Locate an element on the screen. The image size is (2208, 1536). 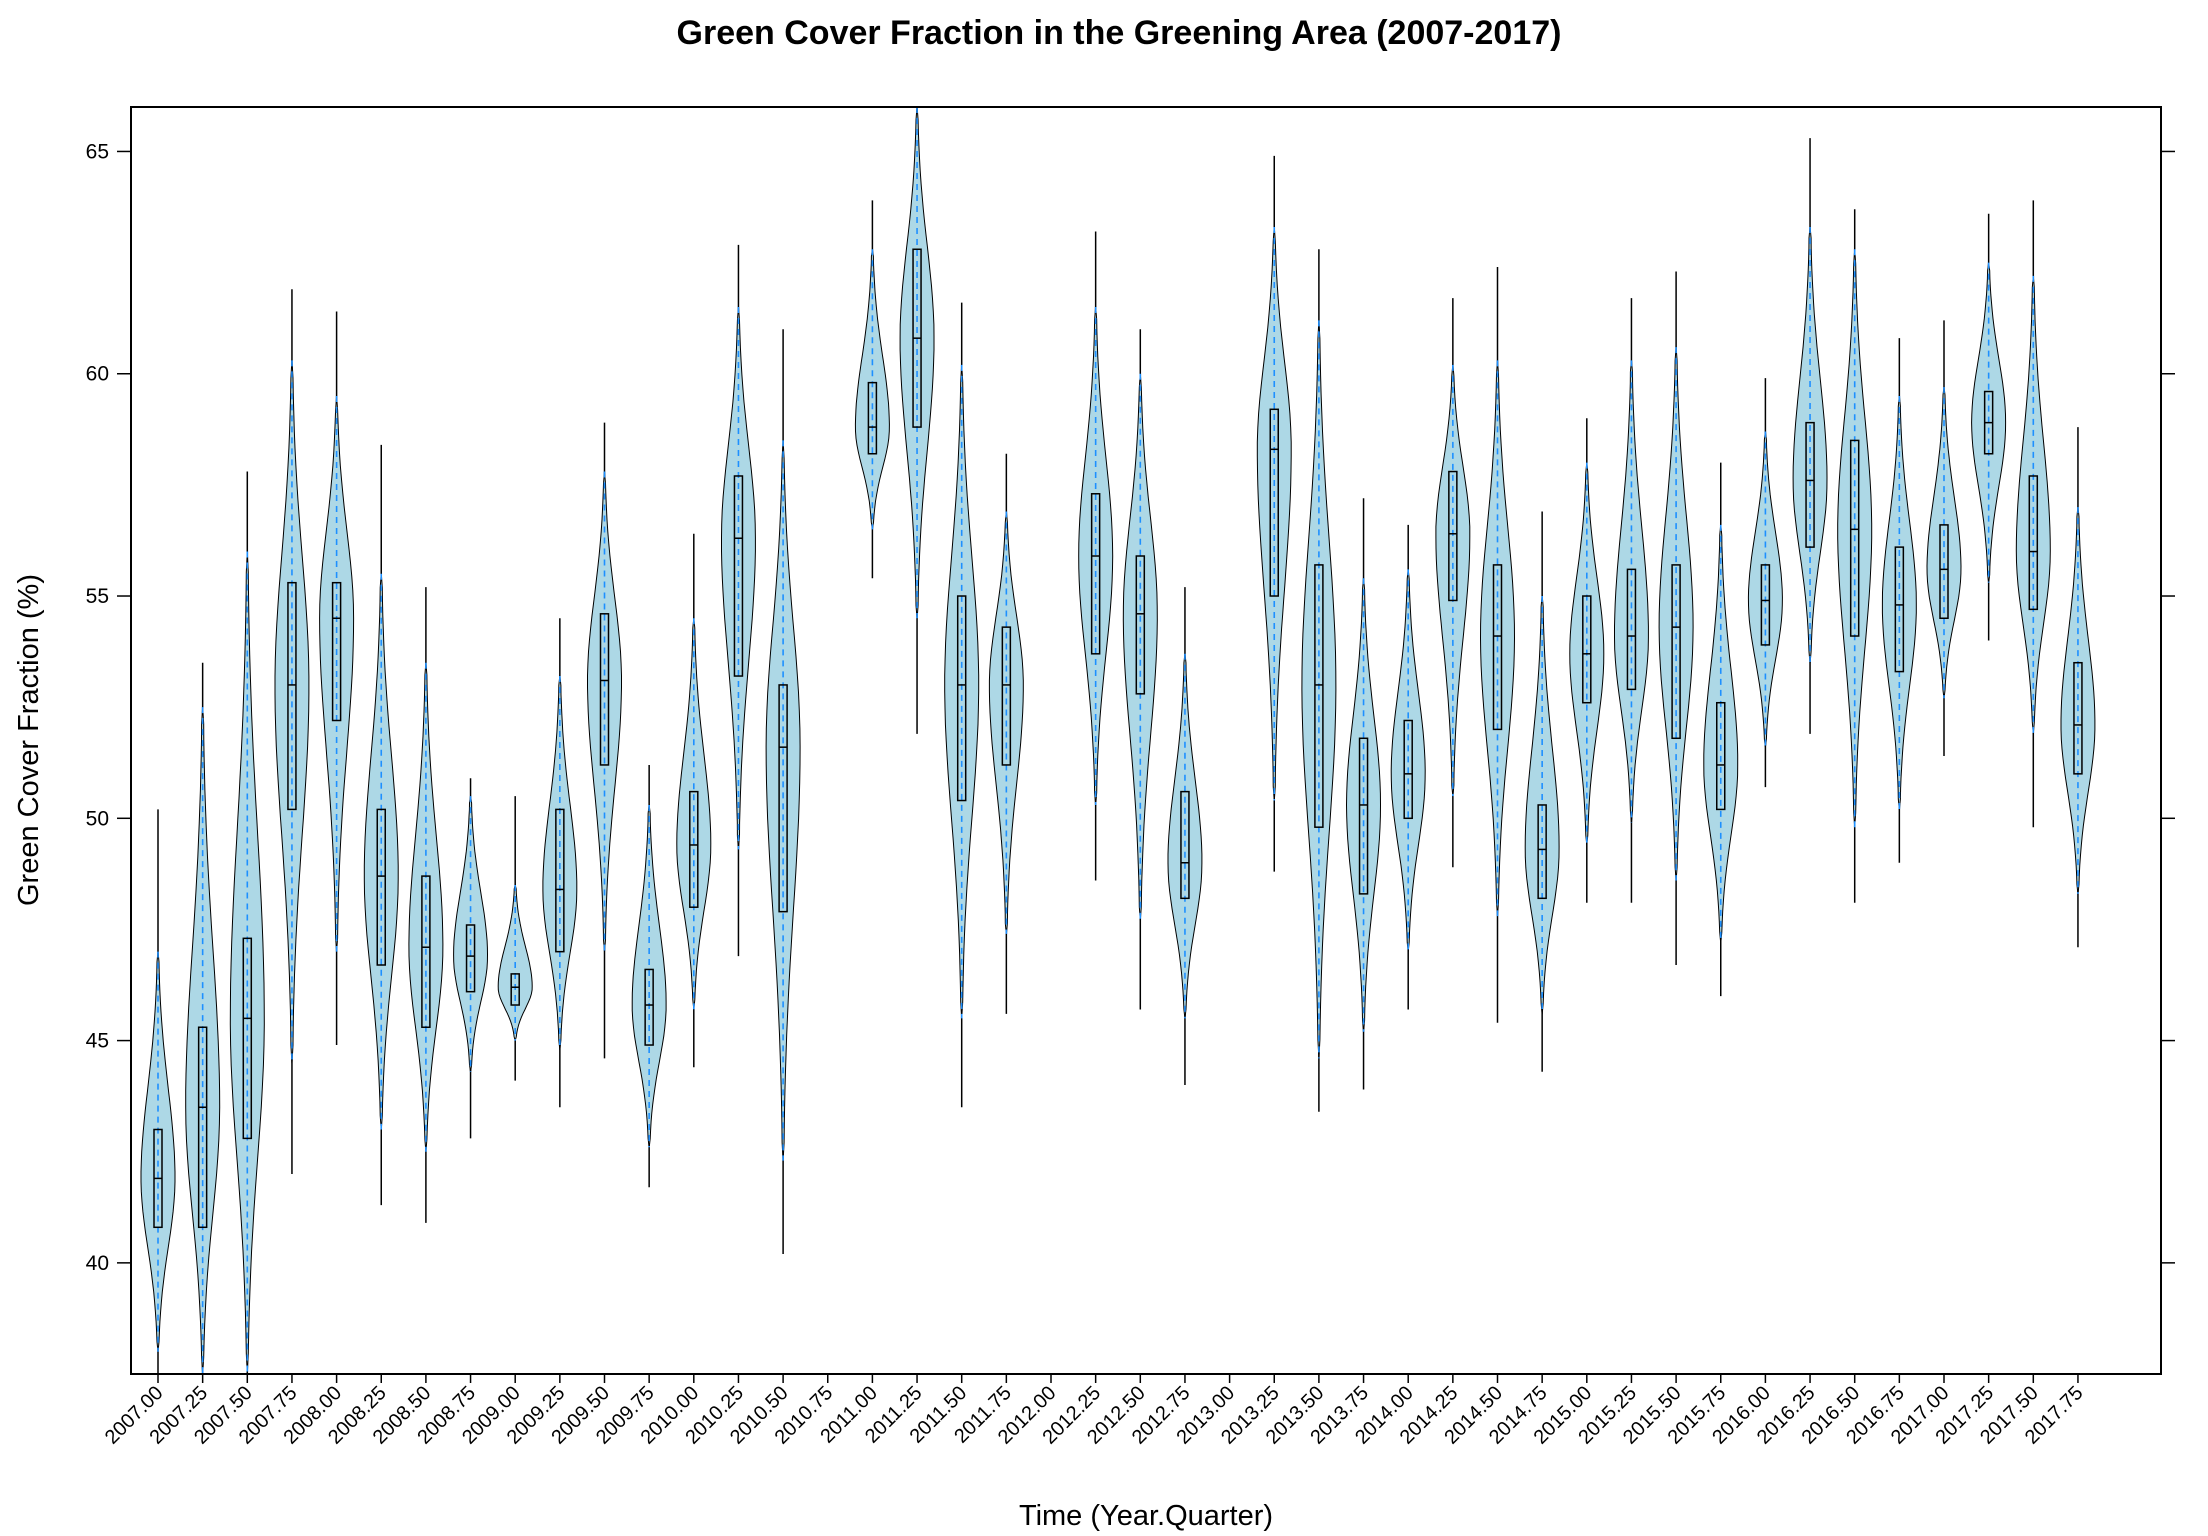
violin-2017.50 is located at coordinates (2033, 514).